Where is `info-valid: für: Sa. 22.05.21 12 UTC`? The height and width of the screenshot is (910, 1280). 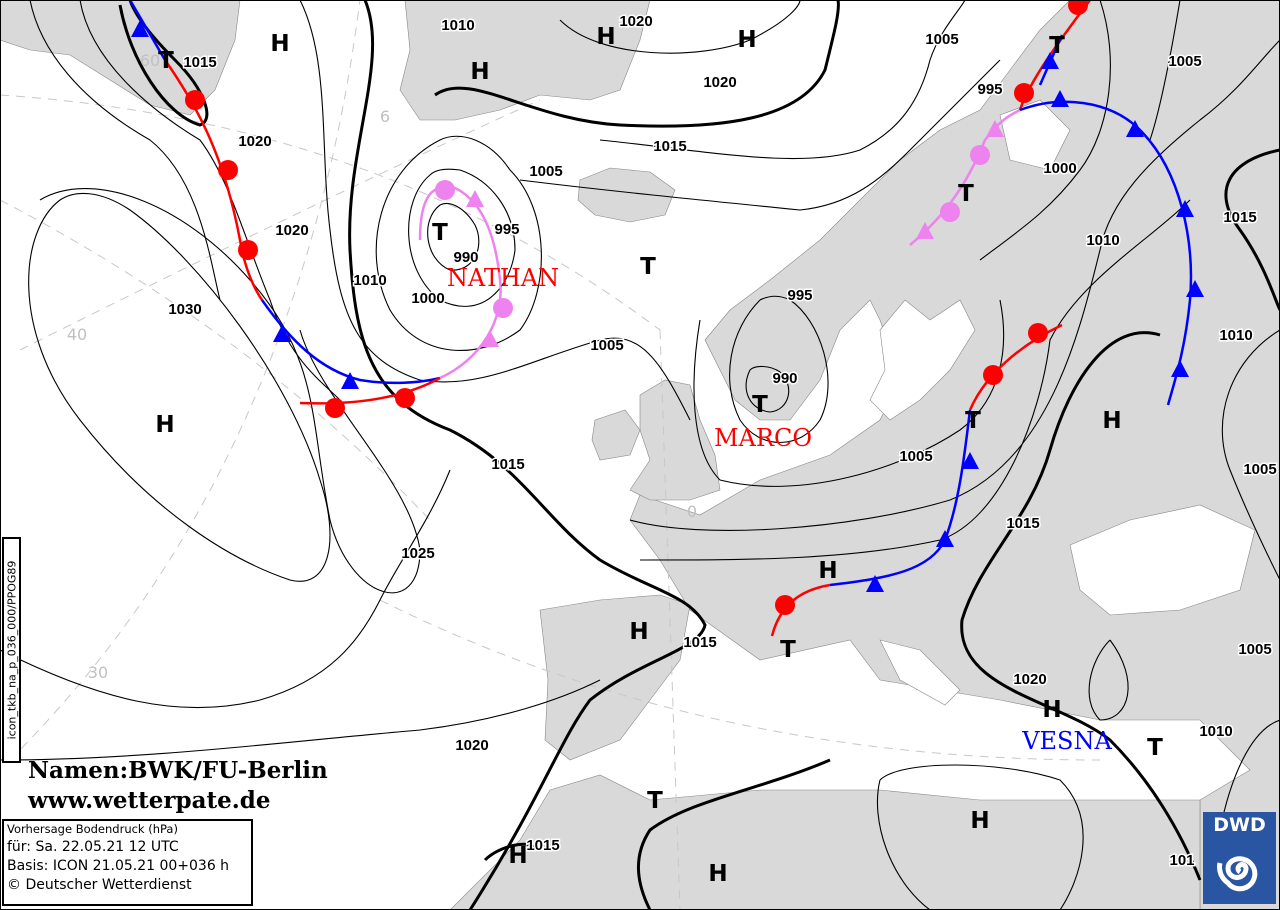 info-valid: für: Sa. 22.05.21 12 UTC is located at coordinates (93, 847).